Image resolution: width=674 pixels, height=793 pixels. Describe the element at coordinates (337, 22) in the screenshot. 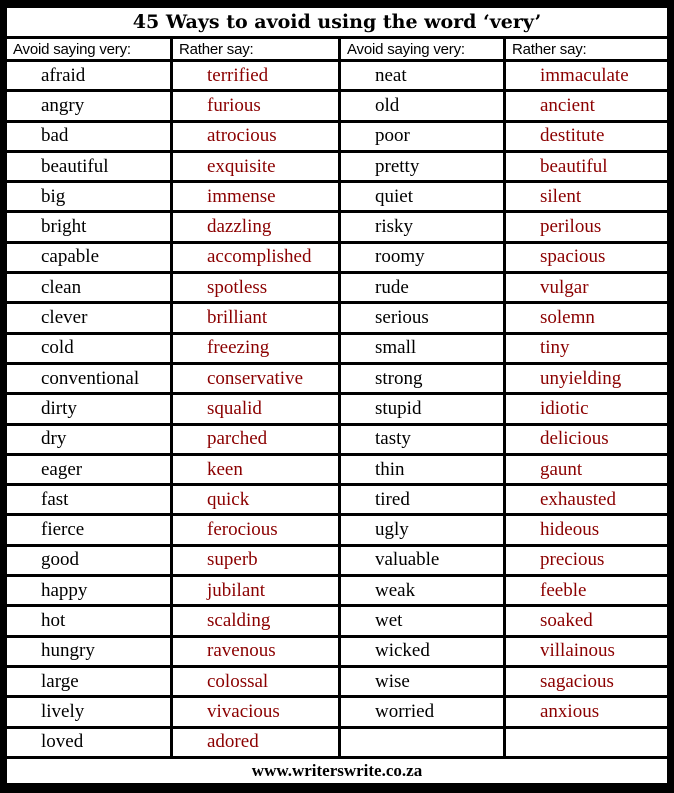

I see `table-title: 45 Ways to avoid using the word ‘very’` at that location.